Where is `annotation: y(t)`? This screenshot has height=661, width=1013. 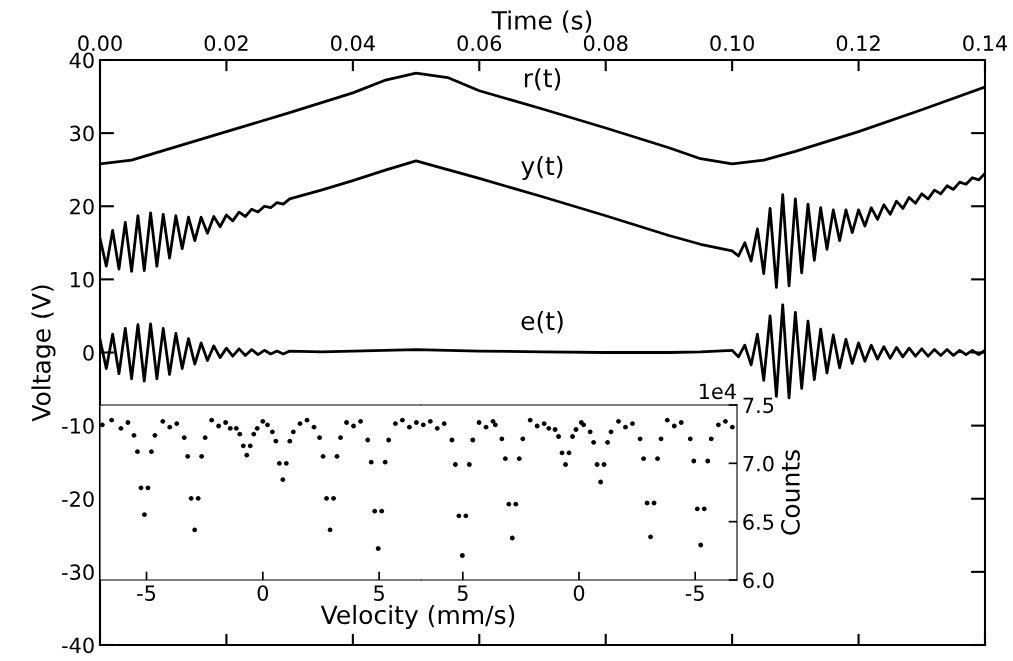 annotation: y(t) is located at coordinates (542, 168).